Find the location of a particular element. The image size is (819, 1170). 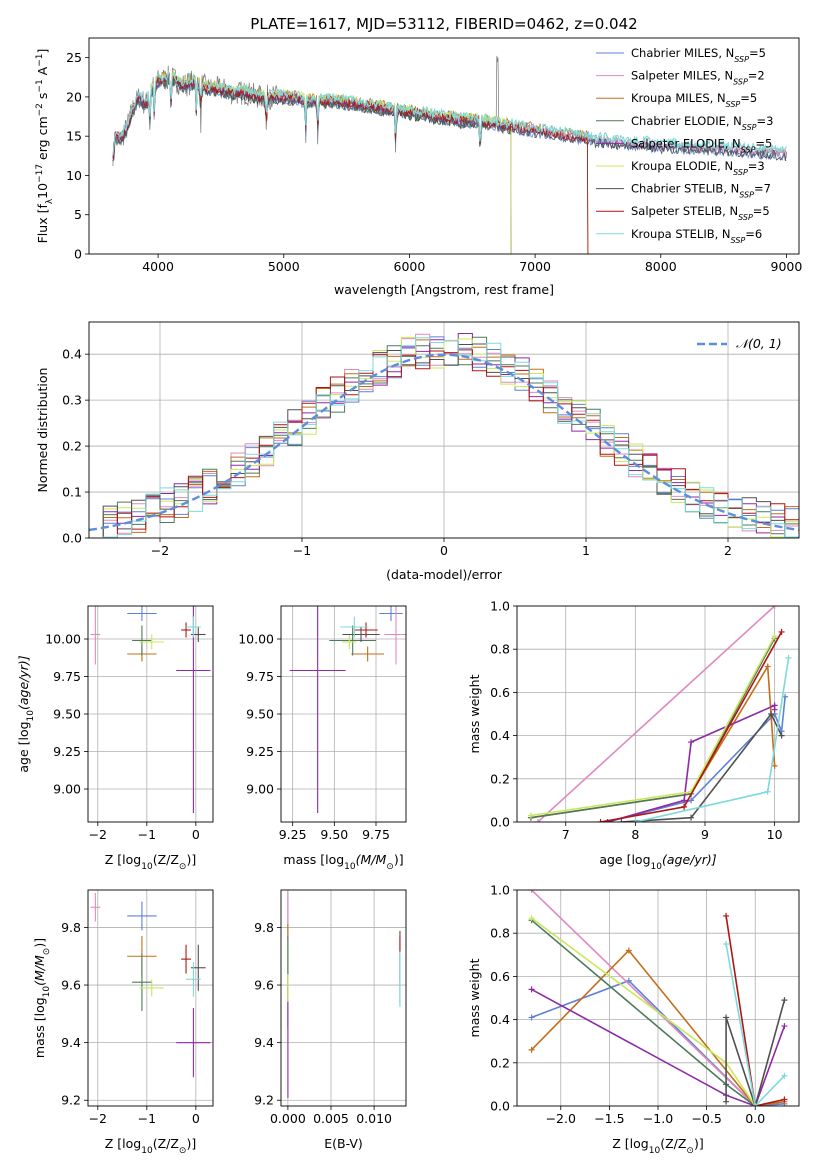

mass-weight-track-kroupa_elodie is located at coordinates (643, 1011).